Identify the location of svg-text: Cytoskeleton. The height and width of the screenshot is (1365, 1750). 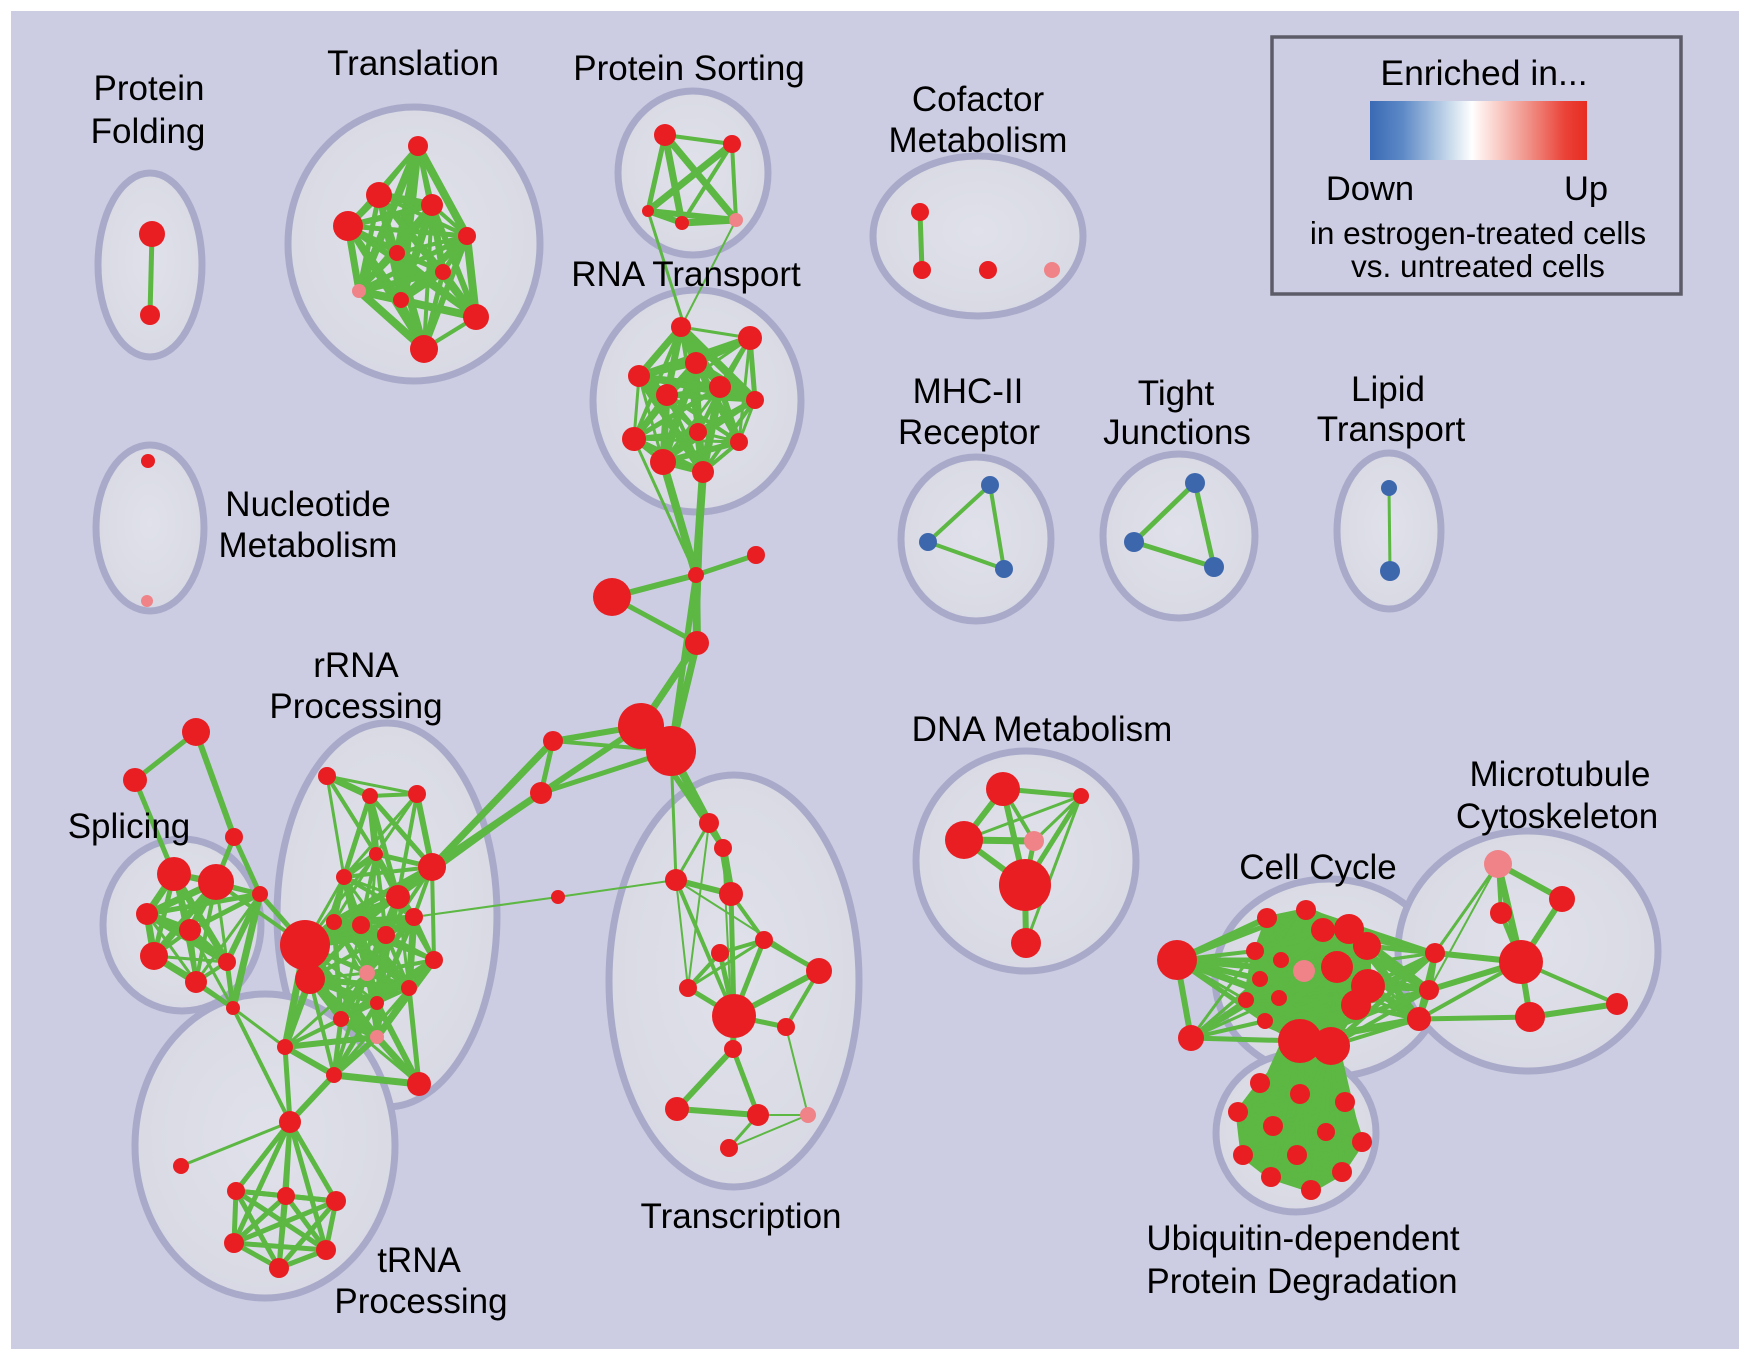
(1557, 816).